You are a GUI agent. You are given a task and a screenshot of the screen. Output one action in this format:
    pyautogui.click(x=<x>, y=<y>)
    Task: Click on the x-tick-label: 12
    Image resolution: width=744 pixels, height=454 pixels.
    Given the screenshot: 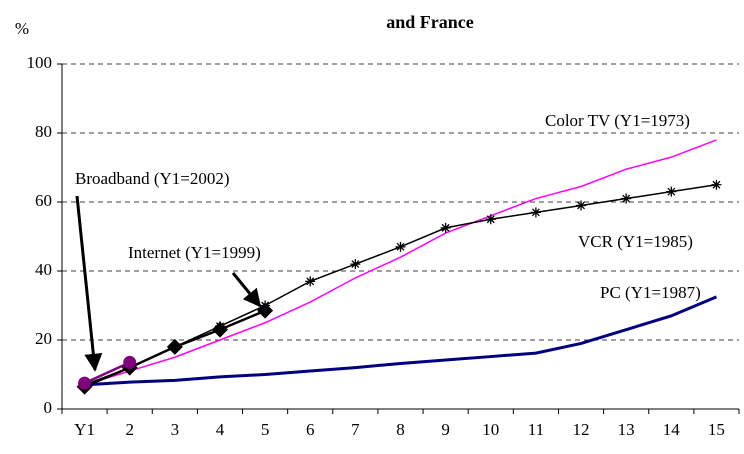 What is the action you would take?
    pyautogui.click(x=581, y=429)
    